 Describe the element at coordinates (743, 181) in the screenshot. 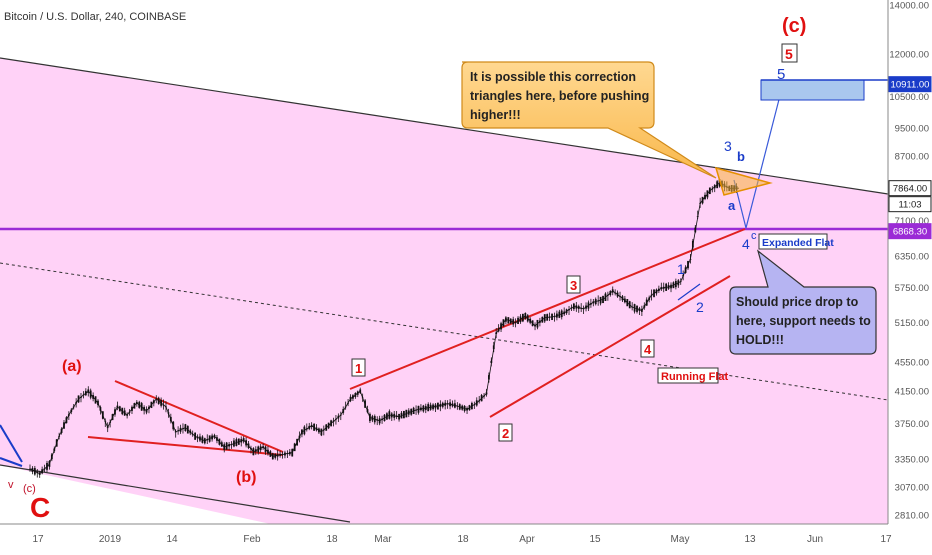

I see `triangle-pattern` at that location.